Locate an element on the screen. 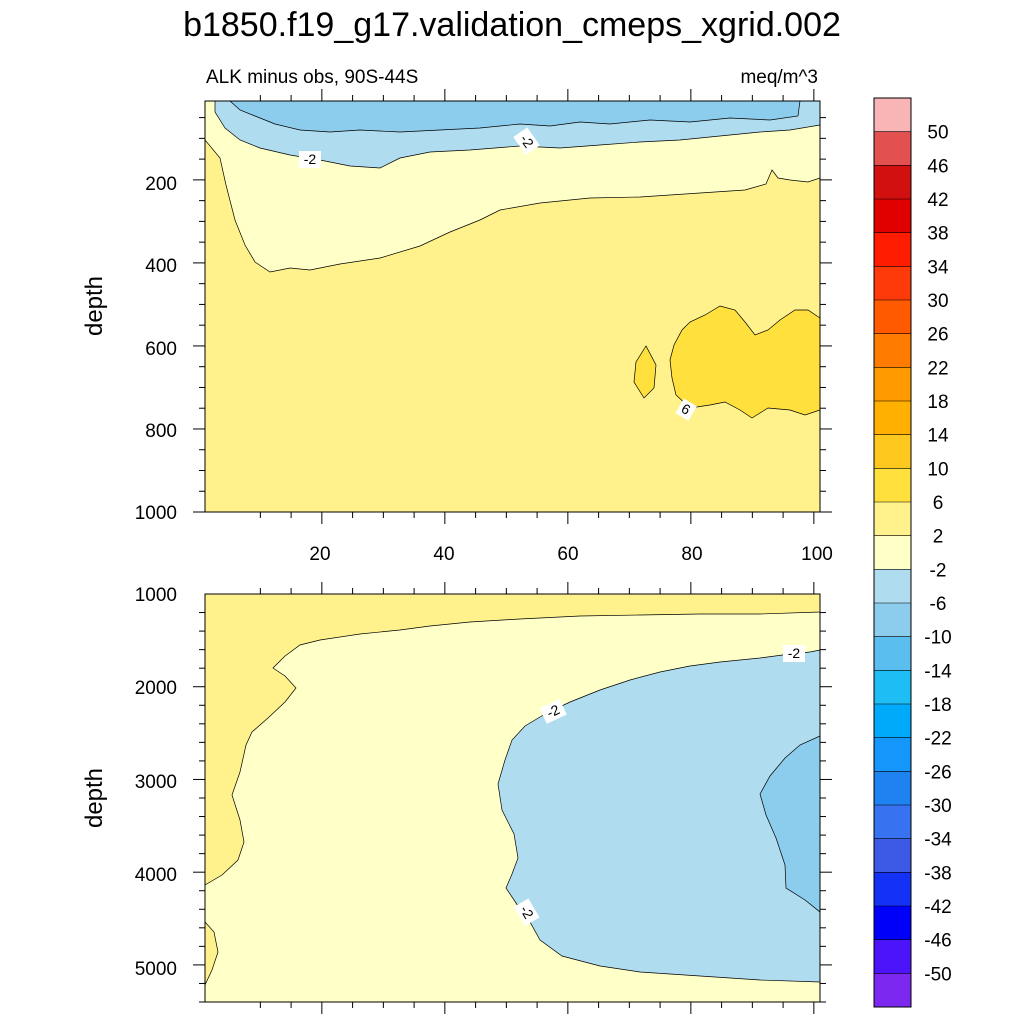  colorbar-label: -34 is located at coordinates (938, 840).